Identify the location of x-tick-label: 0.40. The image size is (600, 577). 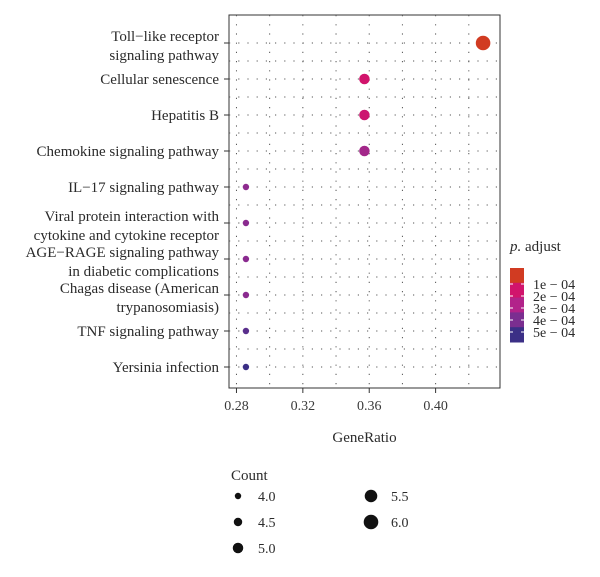
(435, 406).